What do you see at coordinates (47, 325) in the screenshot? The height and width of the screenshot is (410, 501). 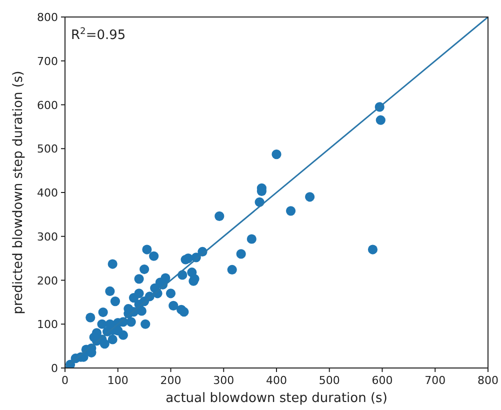 I see `y-tick-label: 100` at bounding box center [47, 325].